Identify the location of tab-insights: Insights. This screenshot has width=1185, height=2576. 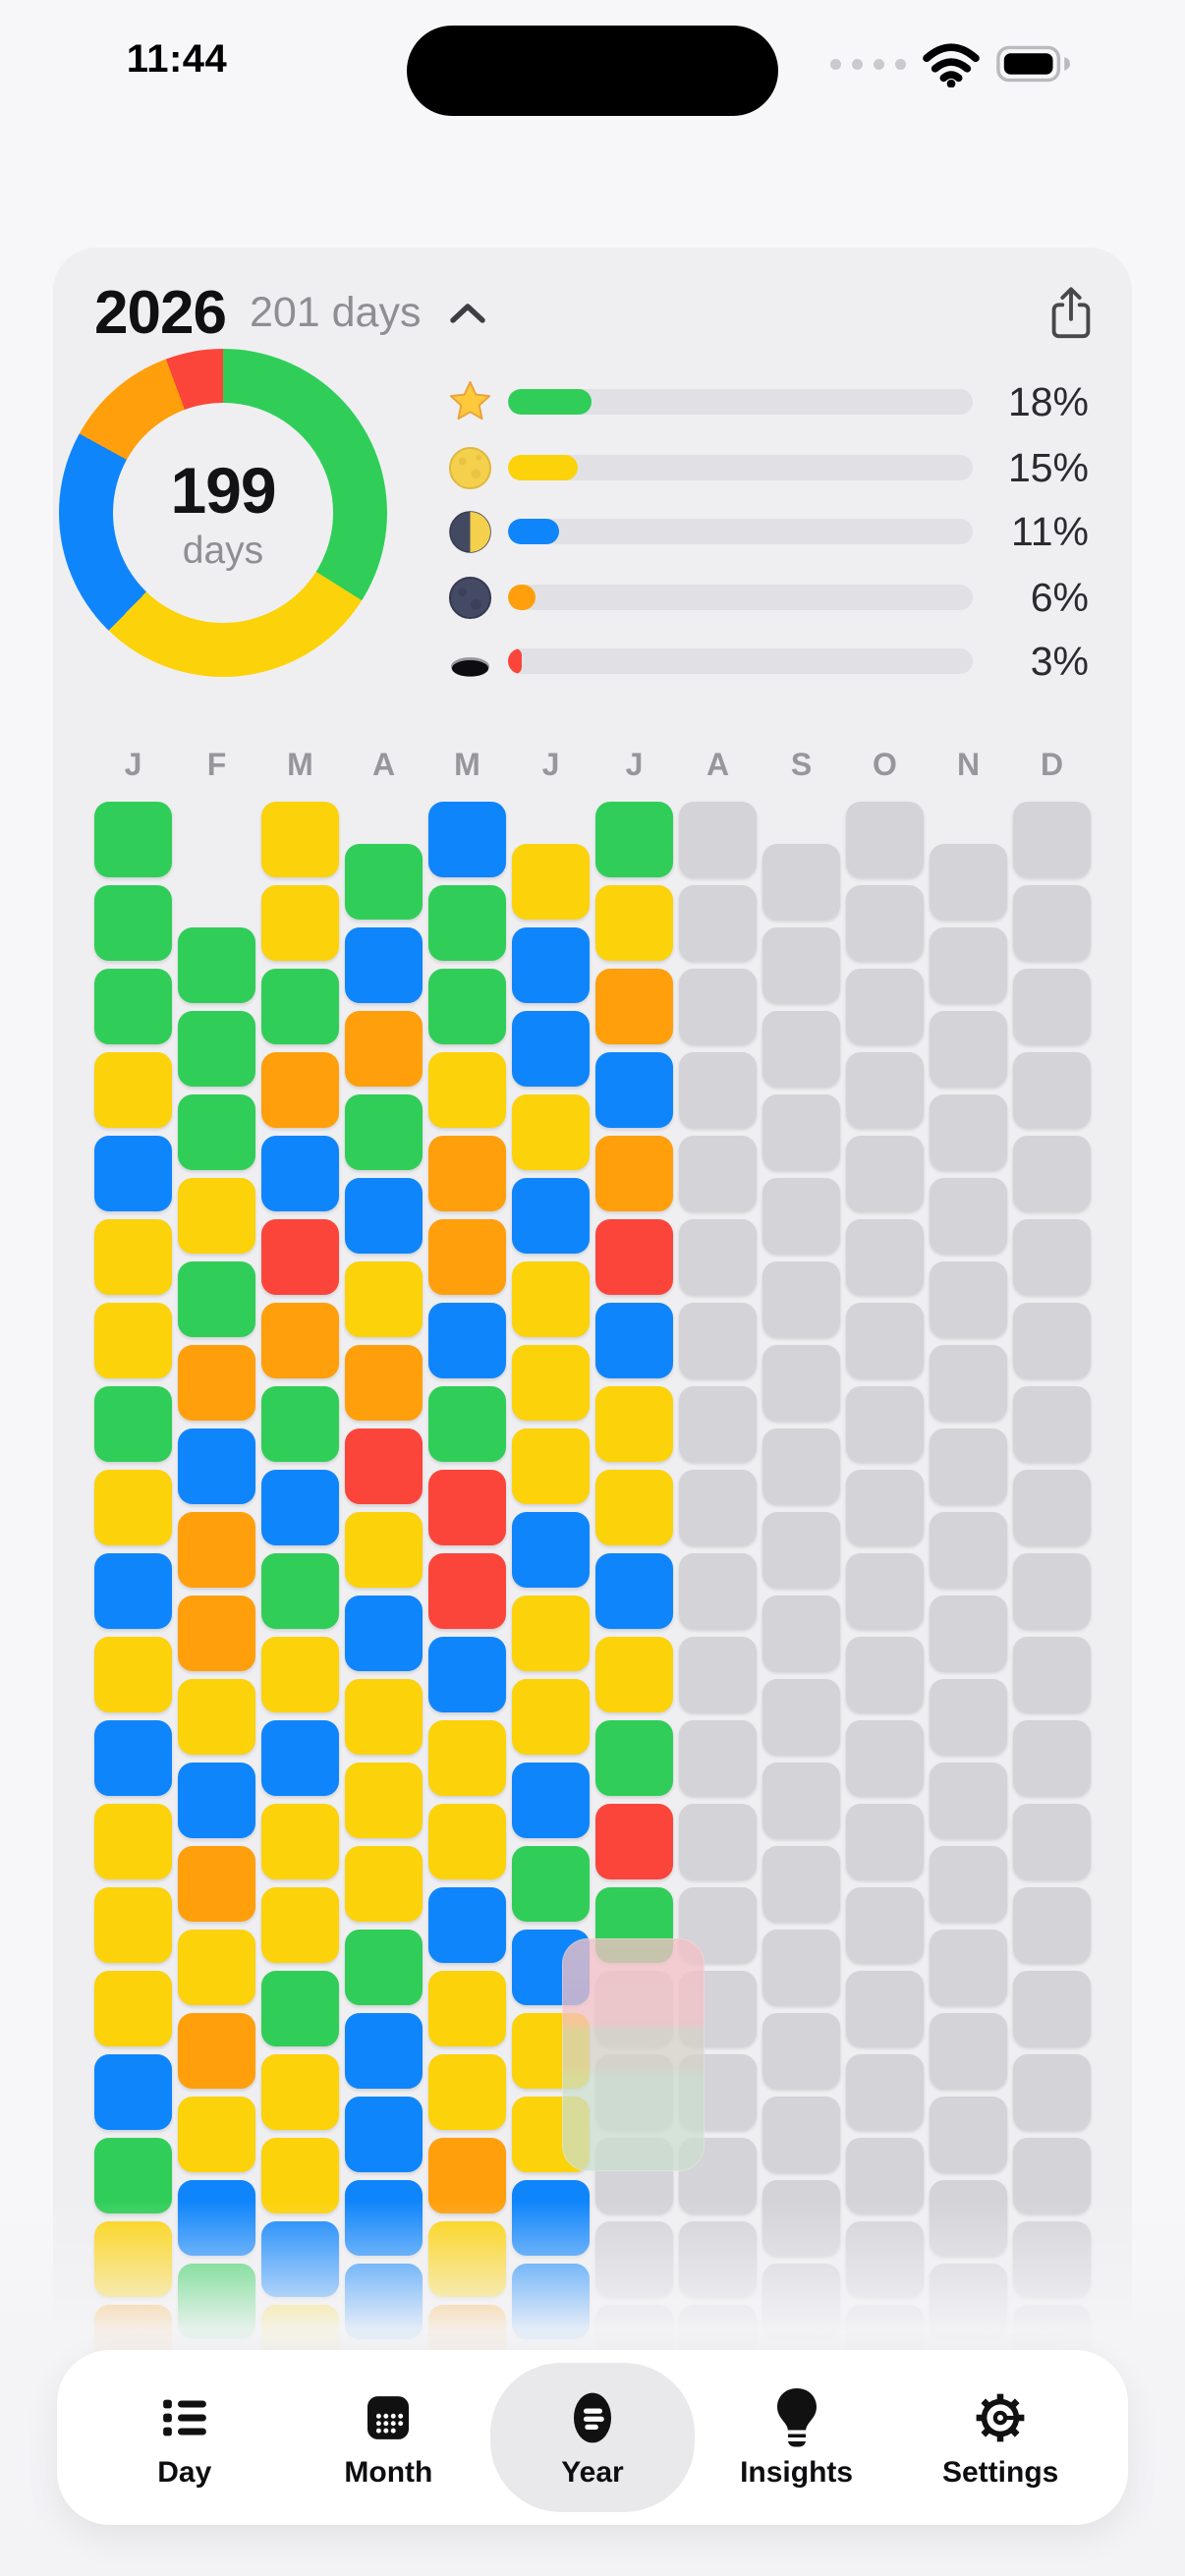
(797, 2437).